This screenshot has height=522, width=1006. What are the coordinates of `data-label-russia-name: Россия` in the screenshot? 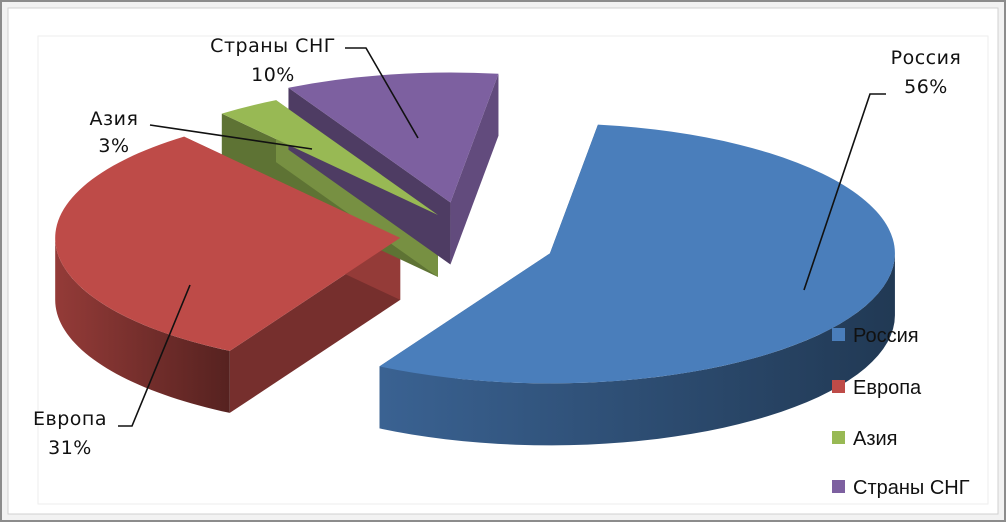 It's located at (926, 58).